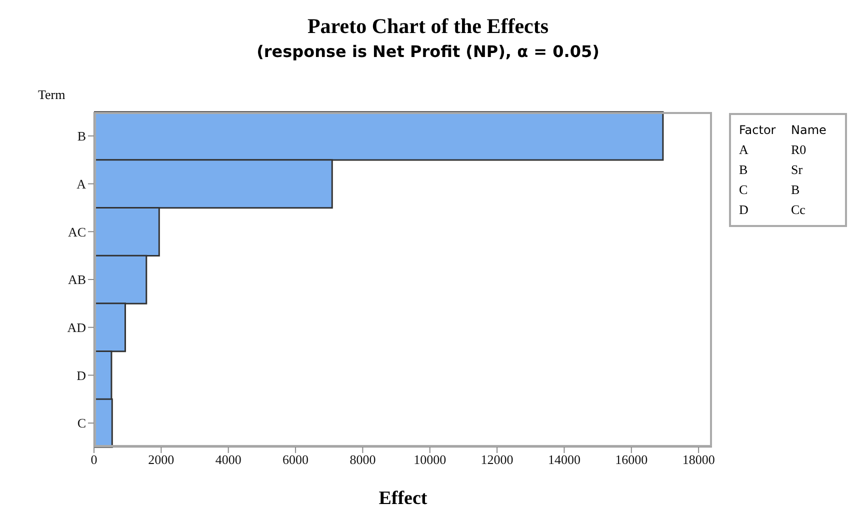 This screenshot has height=516, width=856. What do you see at coordinates (403, 499) in the screenshot?
I see `x-axis-title: Effect` at bounding box center [403, 499].